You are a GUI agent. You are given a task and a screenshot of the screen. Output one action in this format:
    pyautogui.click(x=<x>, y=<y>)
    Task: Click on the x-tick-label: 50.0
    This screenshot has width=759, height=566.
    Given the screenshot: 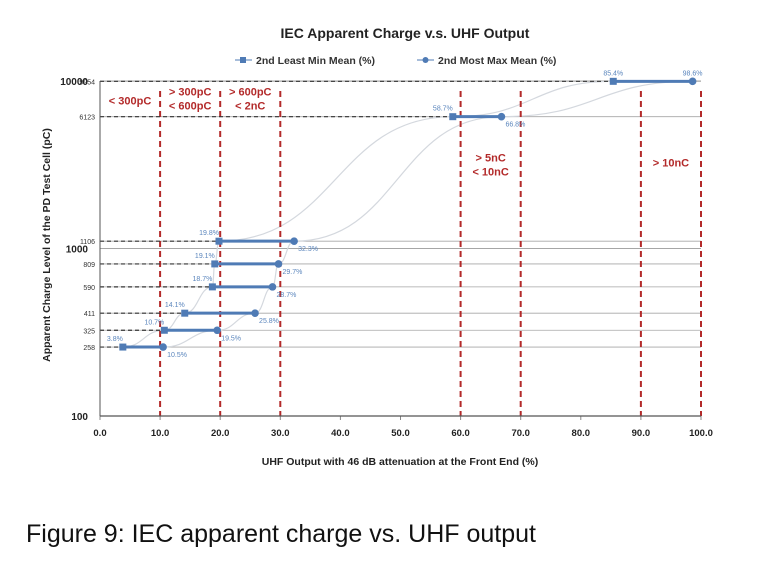 What is the action you would take?
    pyautogui.click(x=400, y=433)
    